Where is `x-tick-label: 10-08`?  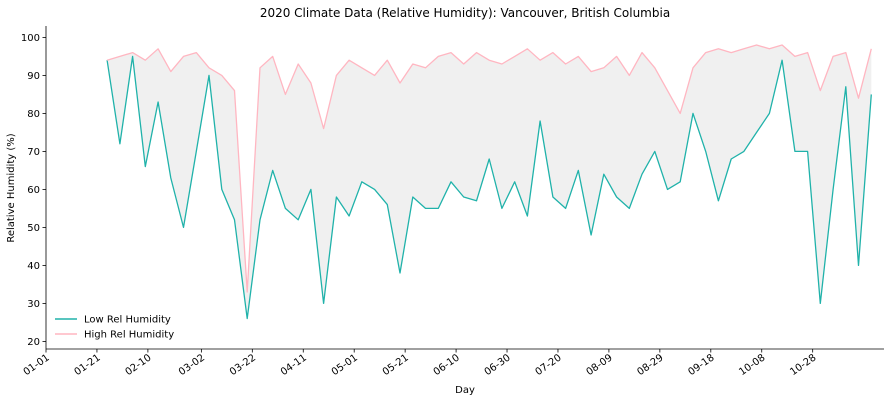
x-tick-label: 10-08 is located at coordinates (752, 365).